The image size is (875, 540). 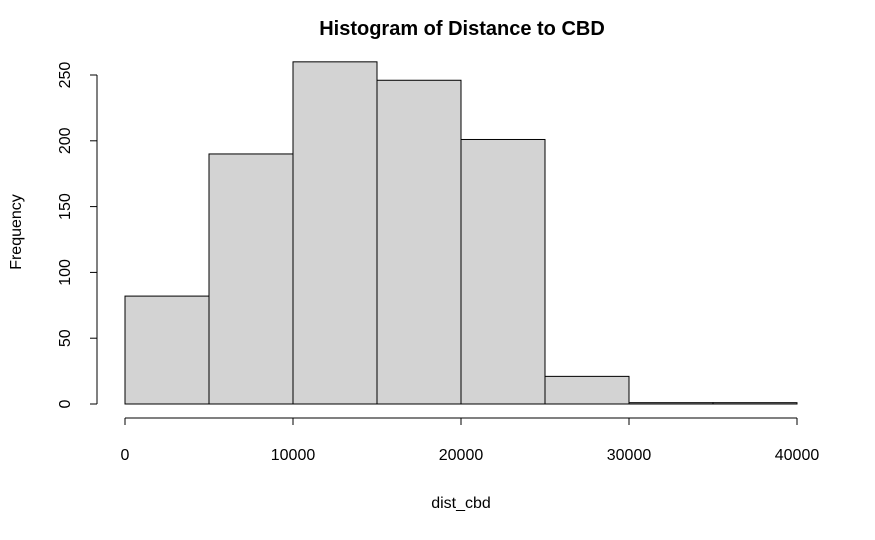 What do you see at coordinates (77, 235) in the screenshot?
I see `y-axis: 0 50 100 150 200 250` at bounding box center [77, 235].